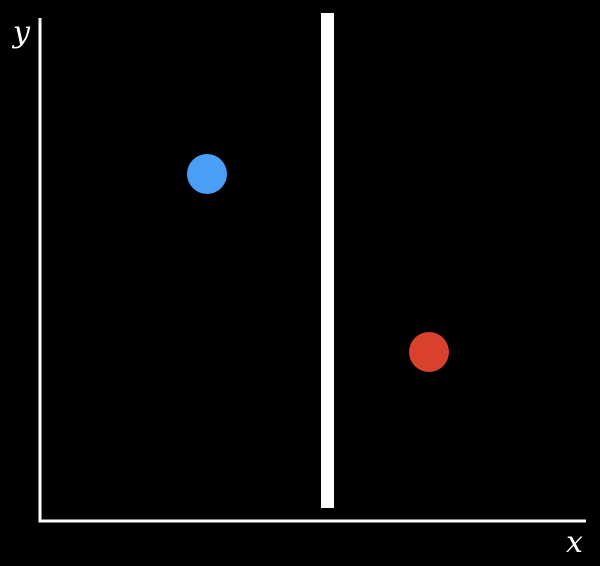  I want to click on y-axis-label: y, so click(21, 32).